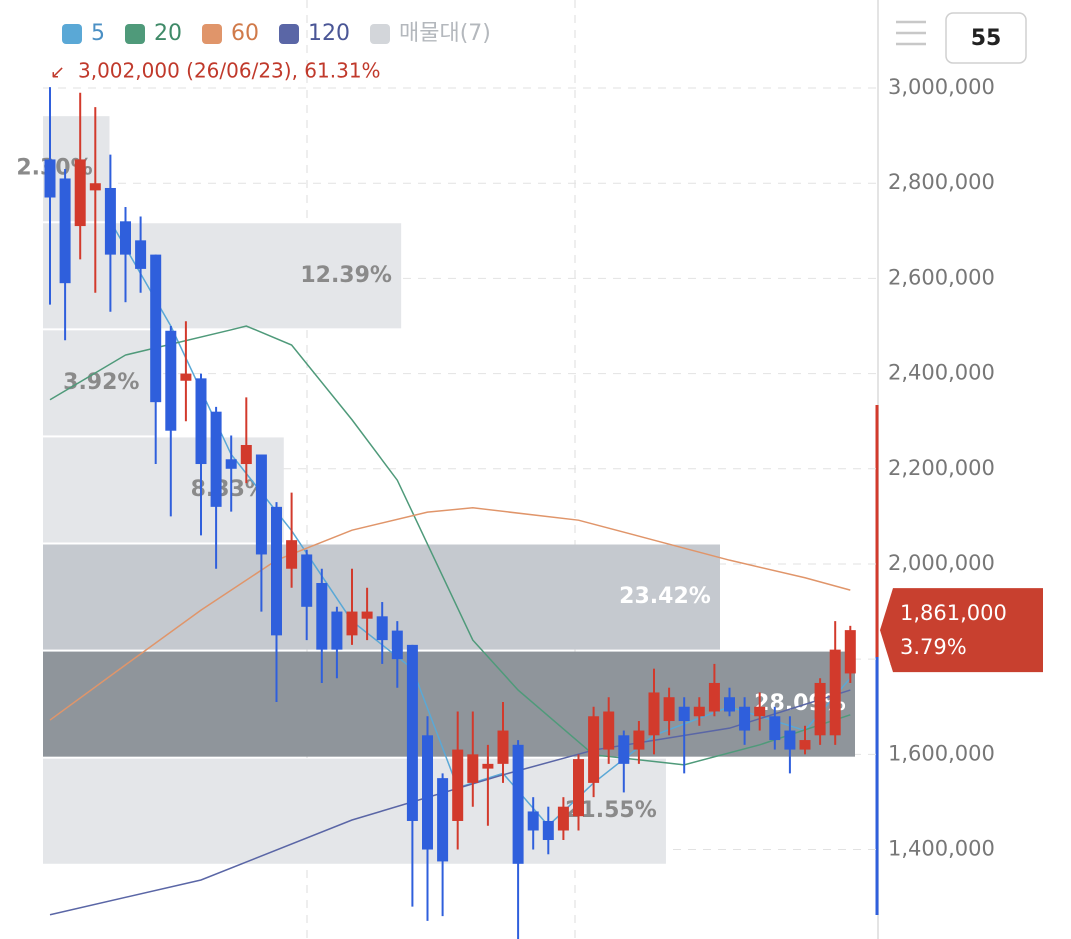  I want to click on legend-label: 20, so click(168, 33).